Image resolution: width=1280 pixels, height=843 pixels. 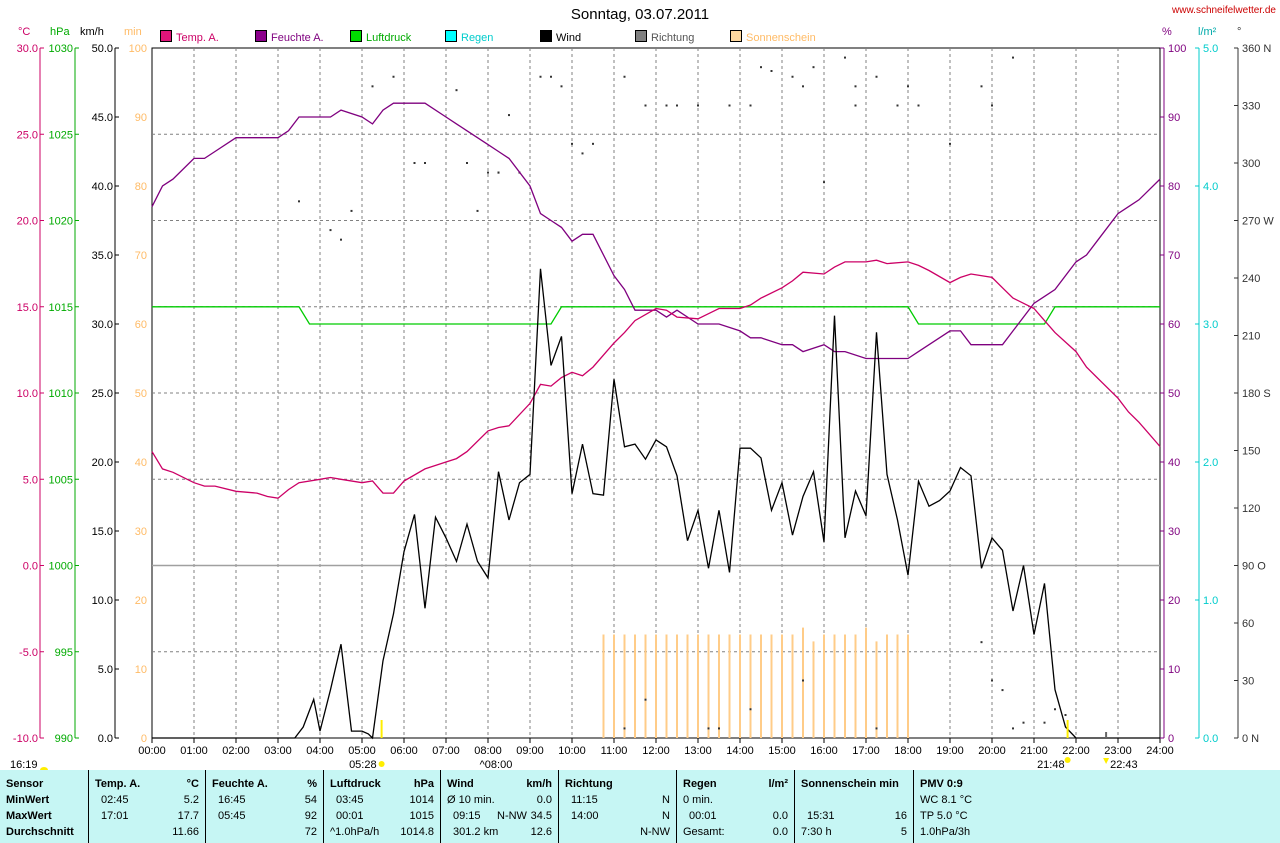 I want to click on axis-label-direction: 180 S, so click(x=1256, y=394).